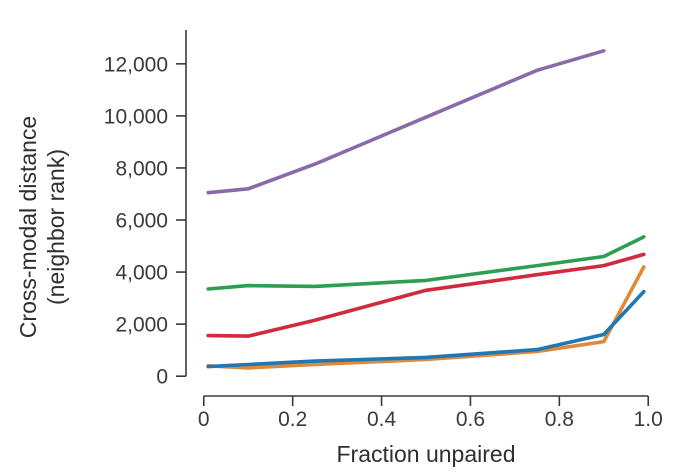 The width and height of the screenshot is (686, 472). Describe the element at coordinates (559, 419) in the screenshot. I see `x-tick-label: 0.8` at that location.